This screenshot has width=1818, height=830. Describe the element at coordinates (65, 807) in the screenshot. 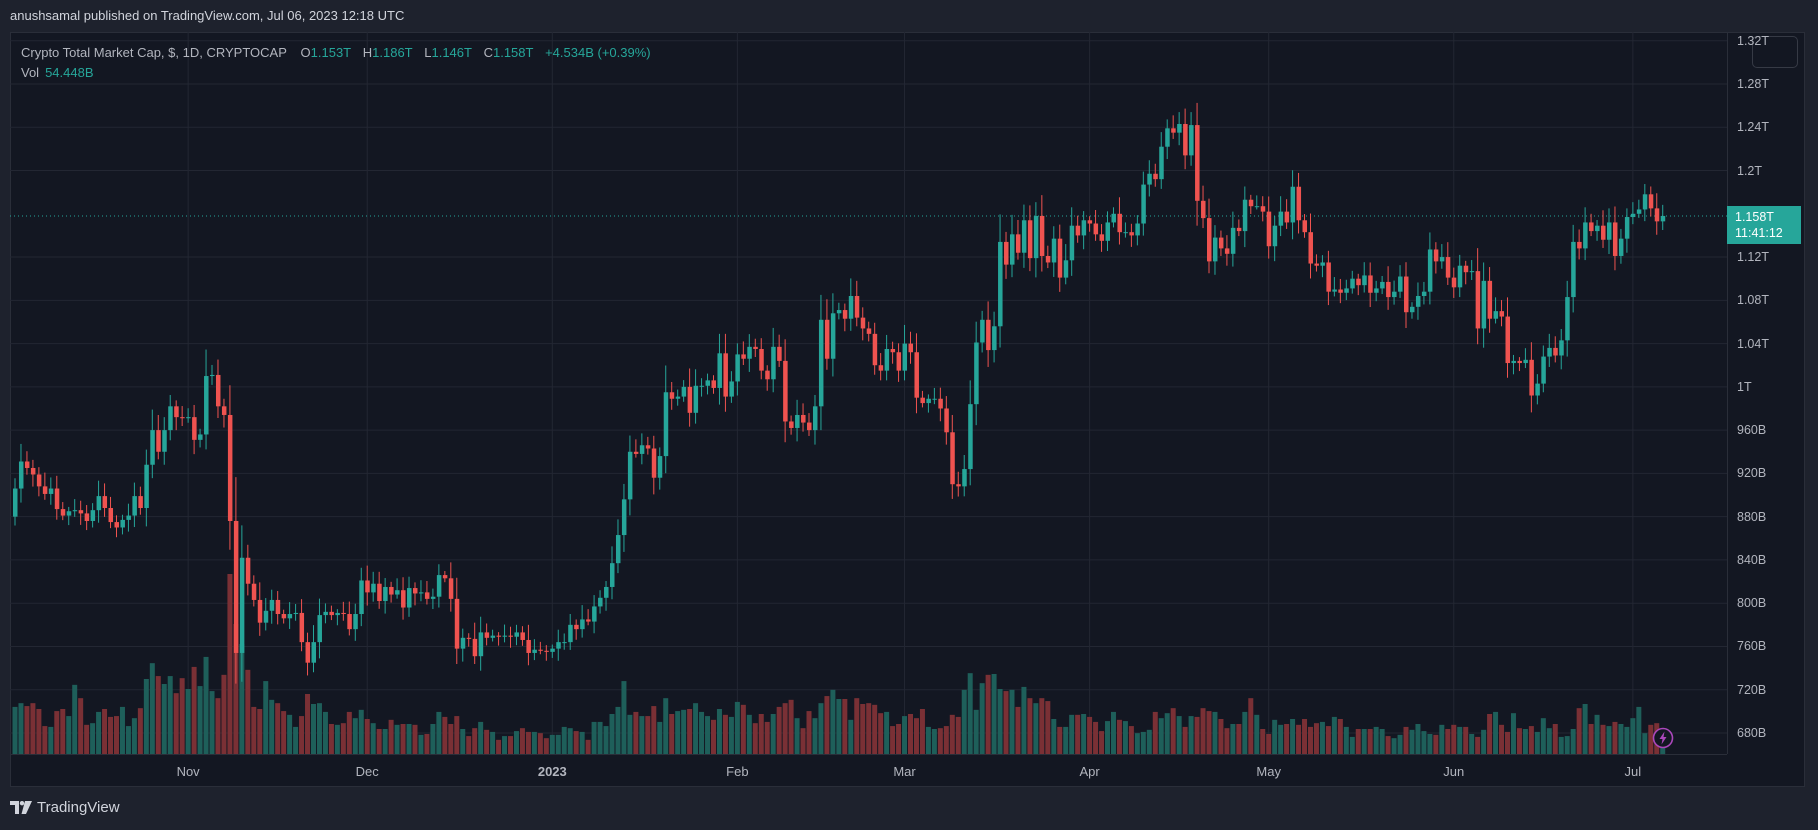

I see `tradingview-logo: TradingView` at that location.